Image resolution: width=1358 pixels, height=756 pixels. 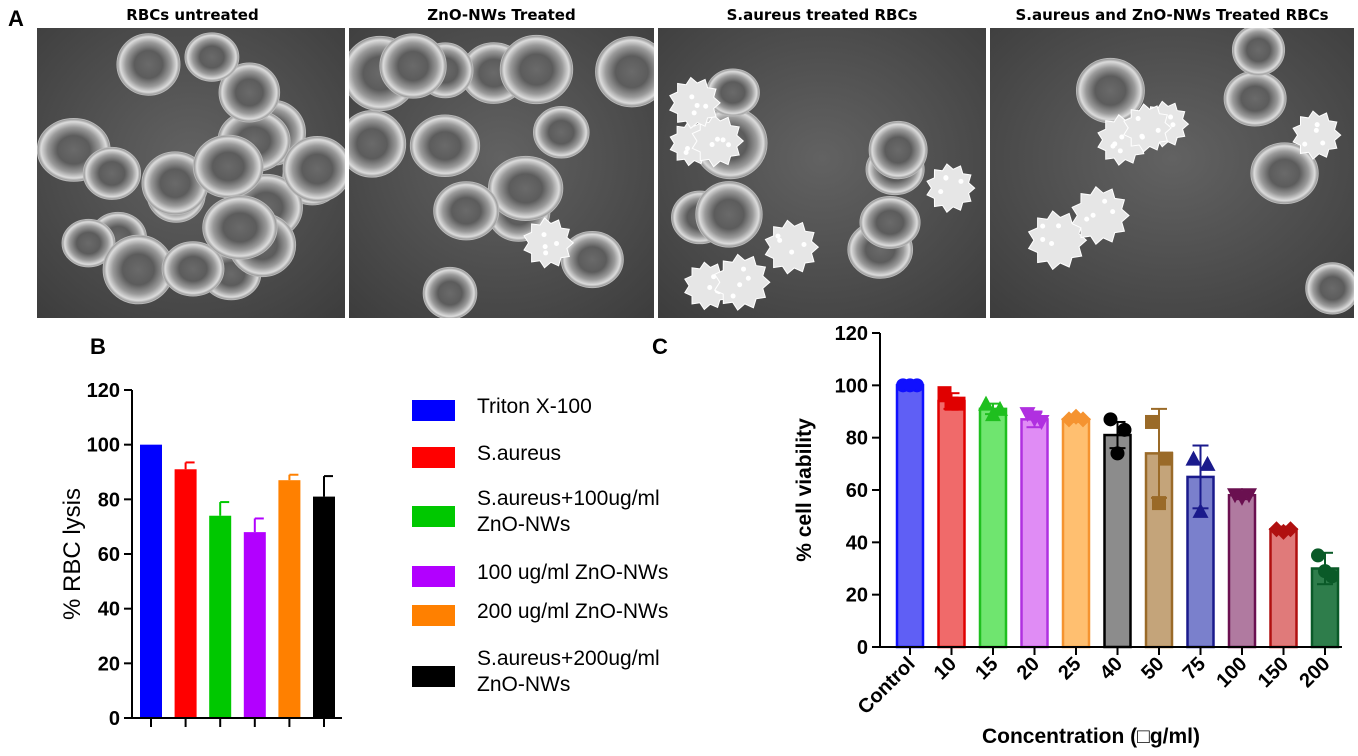 What do you see at coordinates (1273, 672) in the screenshot?
I see `x-tick-label: 150` at bounding box center [1273, 672].